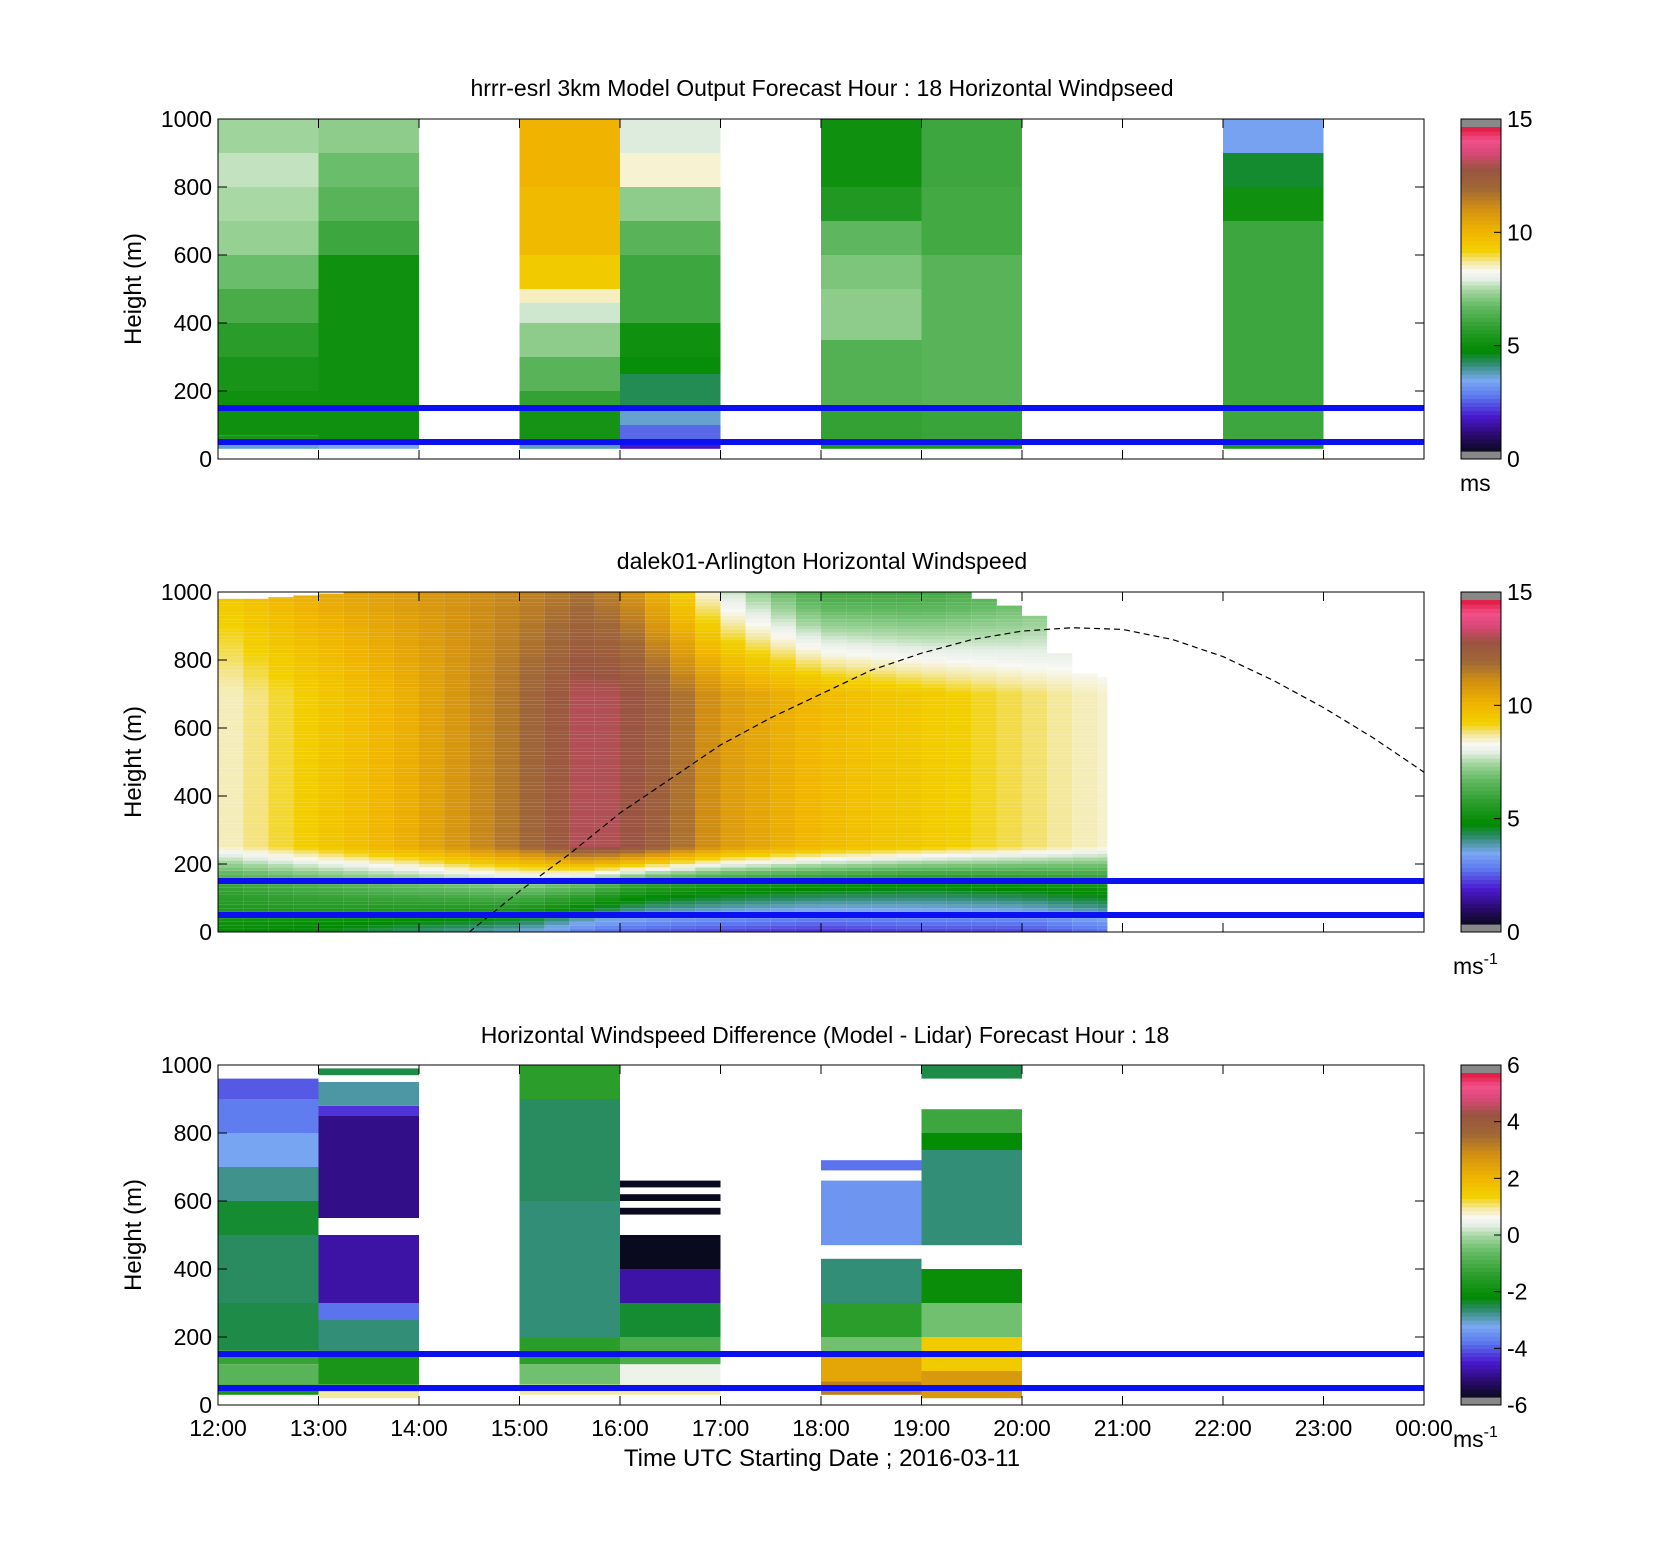 This screenshot has width=1680, height=1561. Describe the element at coordinates (1513, 1178) in the screenshot. I see `difference-colorbar-tick-label: 2` at that location.